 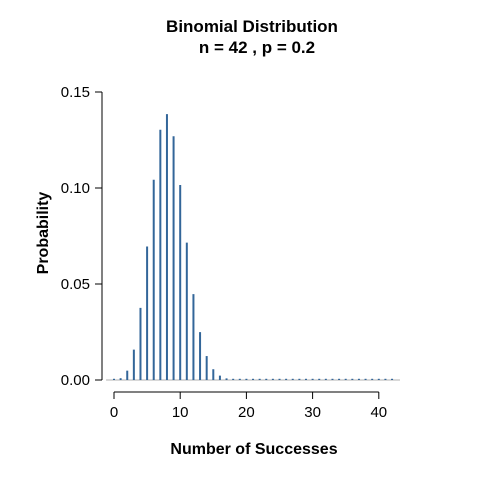 I want to click on x-axis-title: Number of Successes, so click(x=253, y=449).